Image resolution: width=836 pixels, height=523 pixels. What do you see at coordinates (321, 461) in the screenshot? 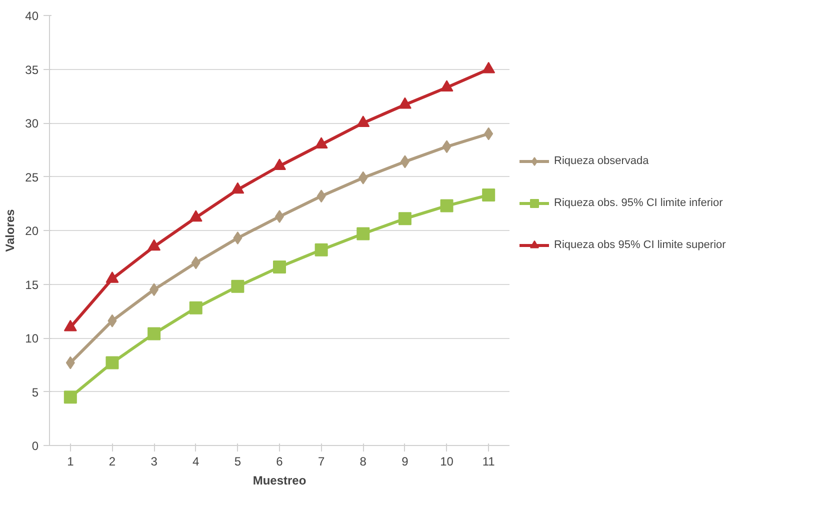
I see `x-tick-label: 7` at bounding box center [321, 461].